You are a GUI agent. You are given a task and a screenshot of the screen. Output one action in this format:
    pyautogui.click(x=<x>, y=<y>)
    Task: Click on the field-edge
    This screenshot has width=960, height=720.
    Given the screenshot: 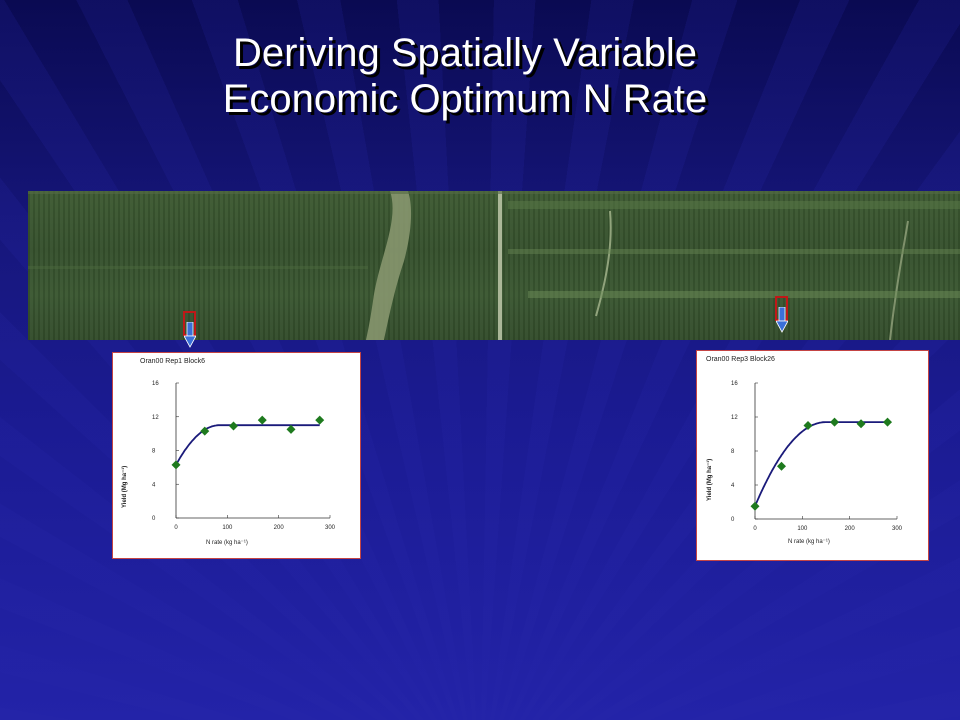 What is the action you would take?
    pyautogui.click(x=494, y=192)
    